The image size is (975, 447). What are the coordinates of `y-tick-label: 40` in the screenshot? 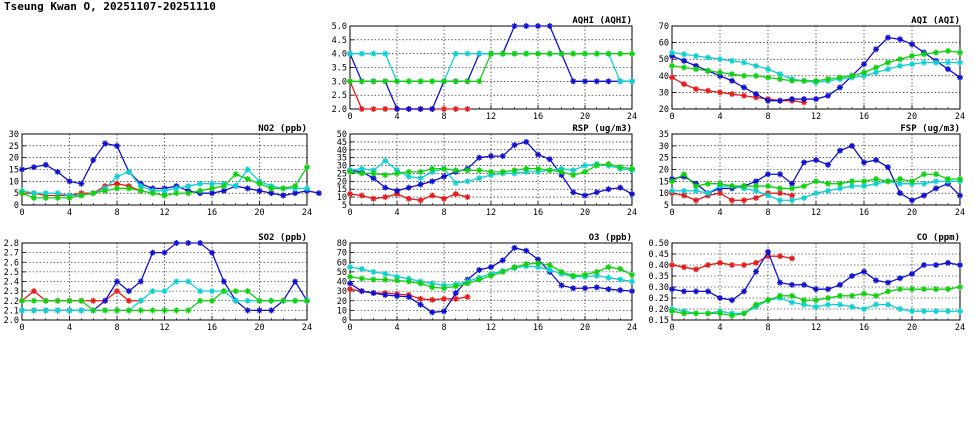 It's located at (664, 77).